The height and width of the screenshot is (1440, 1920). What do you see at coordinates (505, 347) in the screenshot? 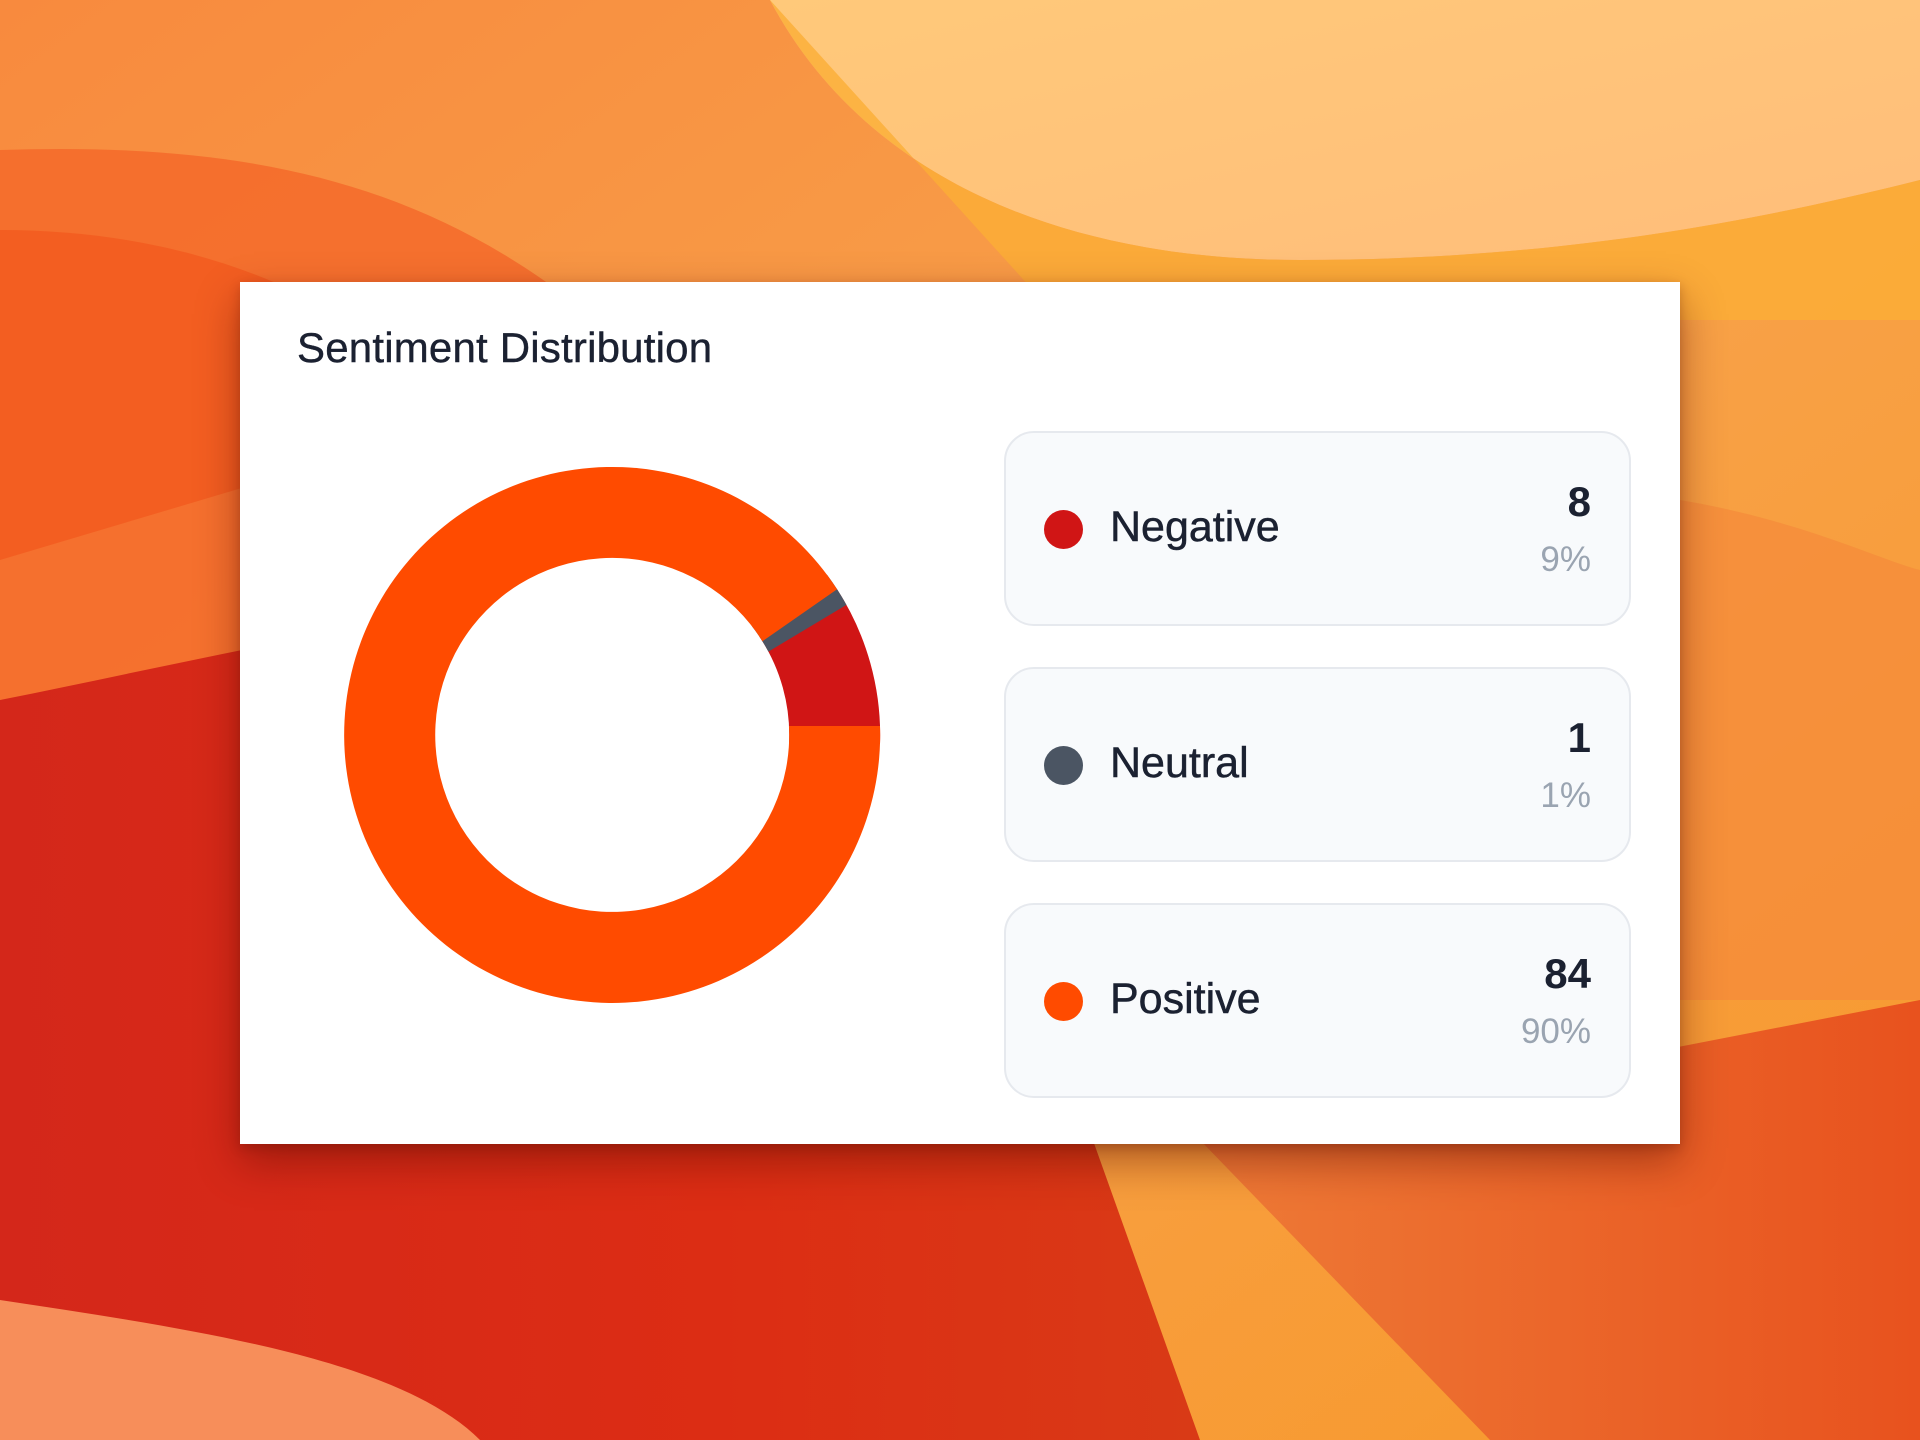
I see `card-title: Sentiment Distribution` at bounding box center [505, 347].